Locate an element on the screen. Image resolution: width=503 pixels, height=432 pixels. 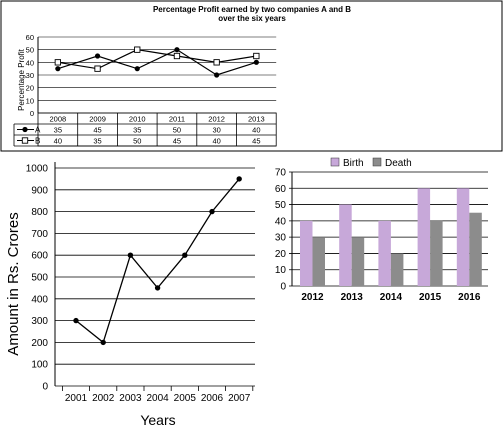
vitals-x-tick: 2012 is located at coordinates (312, 297).